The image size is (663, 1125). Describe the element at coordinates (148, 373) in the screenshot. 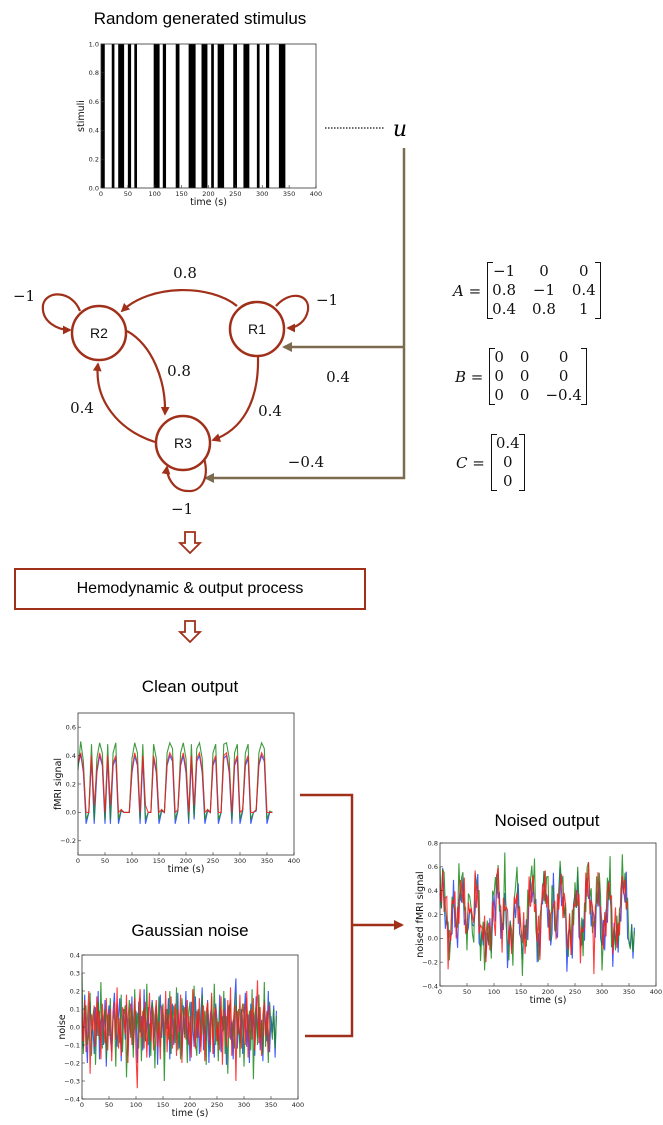

I see `edge-r2-to-r3` at that location.